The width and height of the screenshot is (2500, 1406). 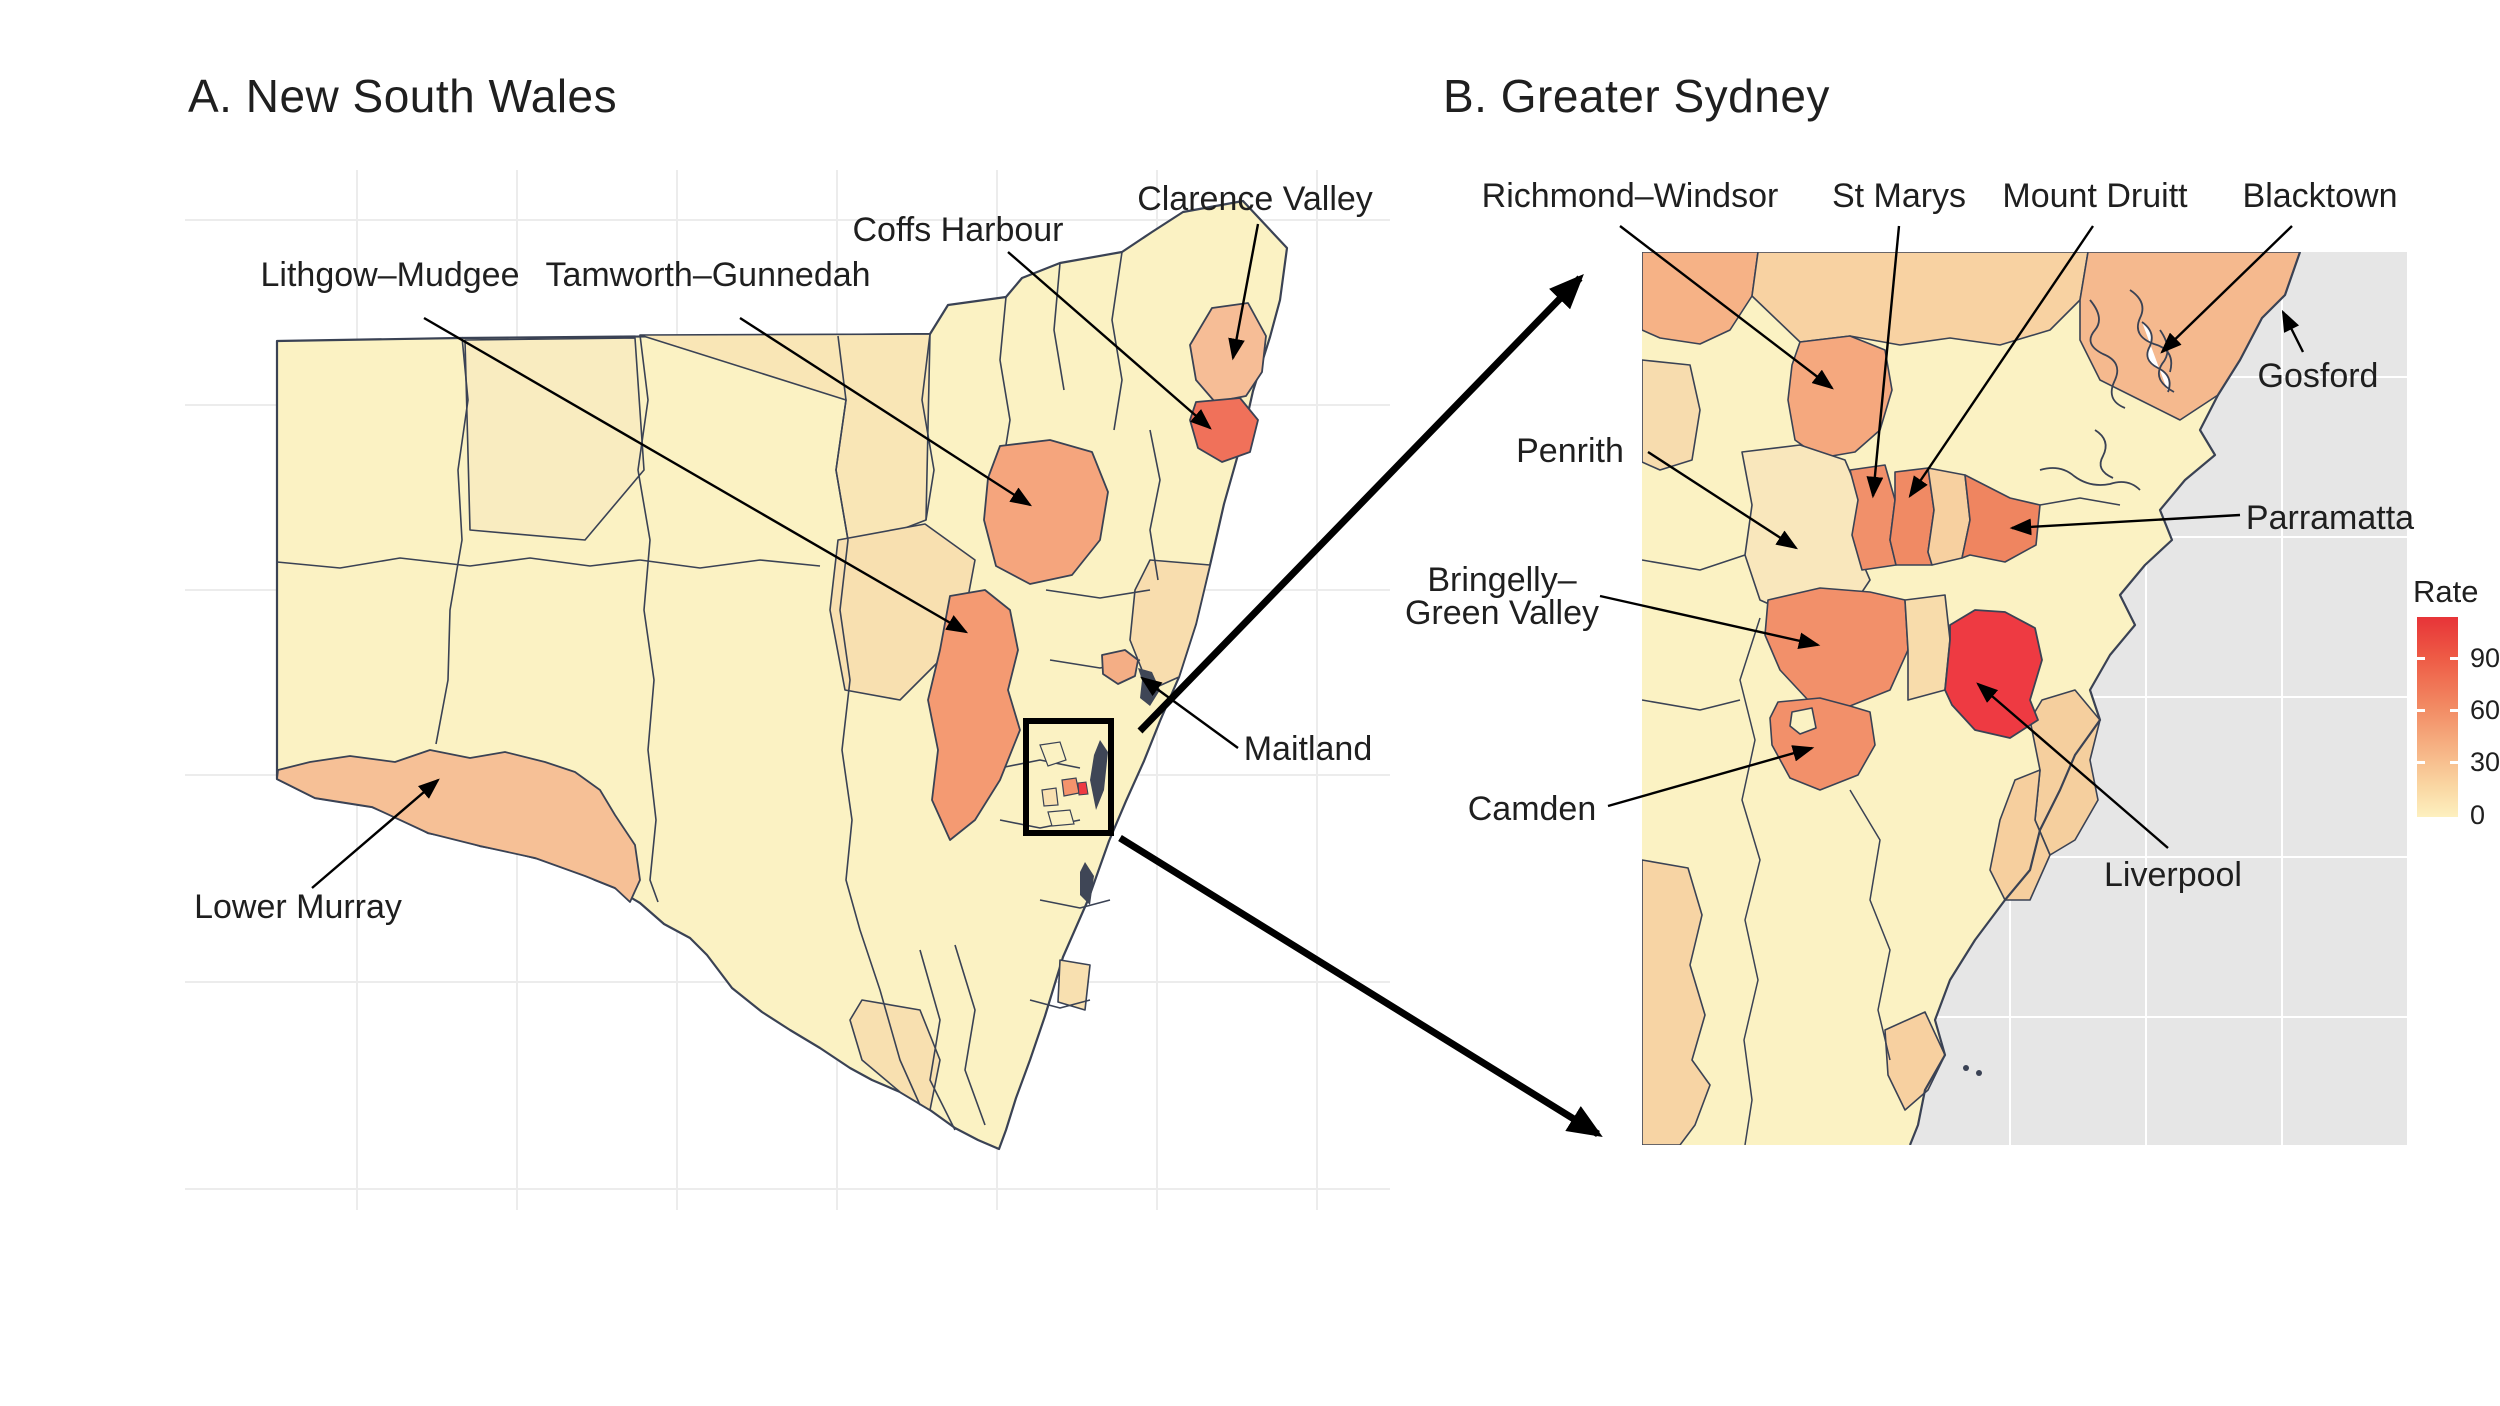 I want to click on leader-maitland, so click(x=1189, y=712).